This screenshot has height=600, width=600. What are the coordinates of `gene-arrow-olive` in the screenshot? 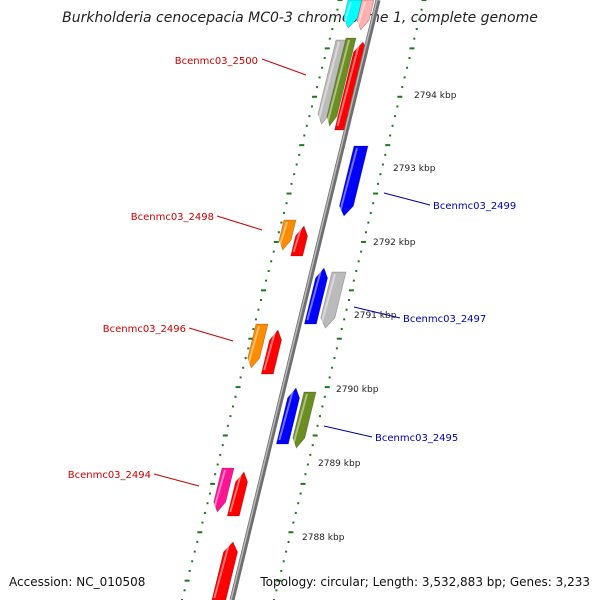 It's located at (341, 82).